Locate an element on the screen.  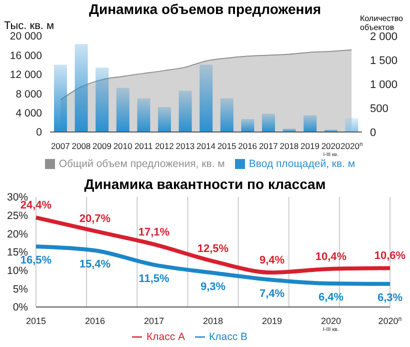
y-tick-label: 4 000 is located at coordinates (29, 114).